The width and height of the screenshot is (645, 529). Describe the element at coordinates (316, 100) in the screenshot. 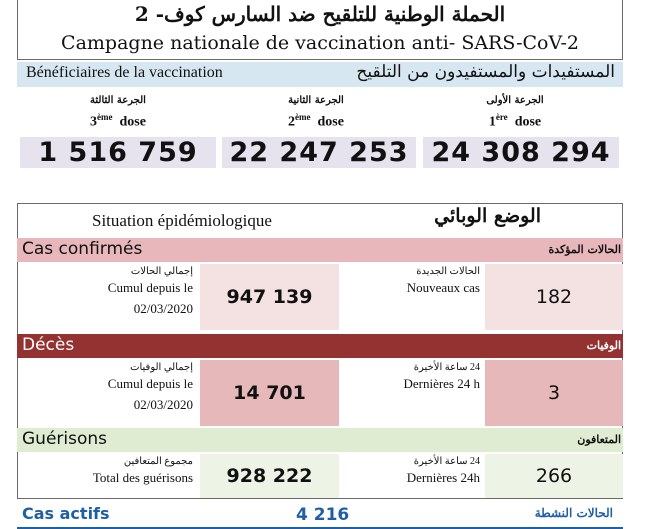

I see `dose-2-label-arabic: الجرعة الثانية` at that location.